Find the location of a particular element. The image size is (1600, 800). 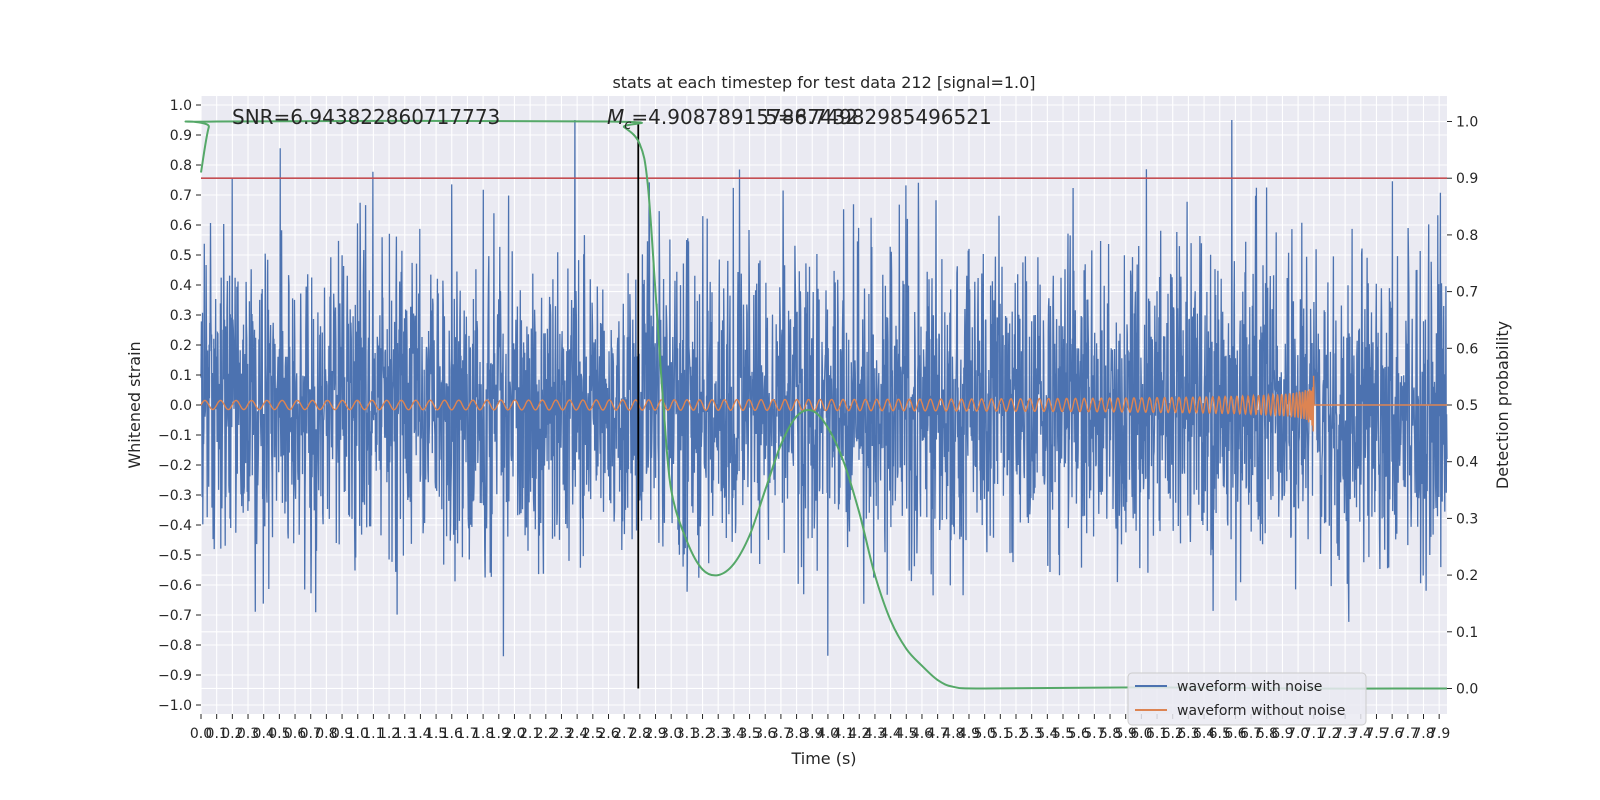

x-tick-label: 6.6 is located at coordinates (1235, 734).